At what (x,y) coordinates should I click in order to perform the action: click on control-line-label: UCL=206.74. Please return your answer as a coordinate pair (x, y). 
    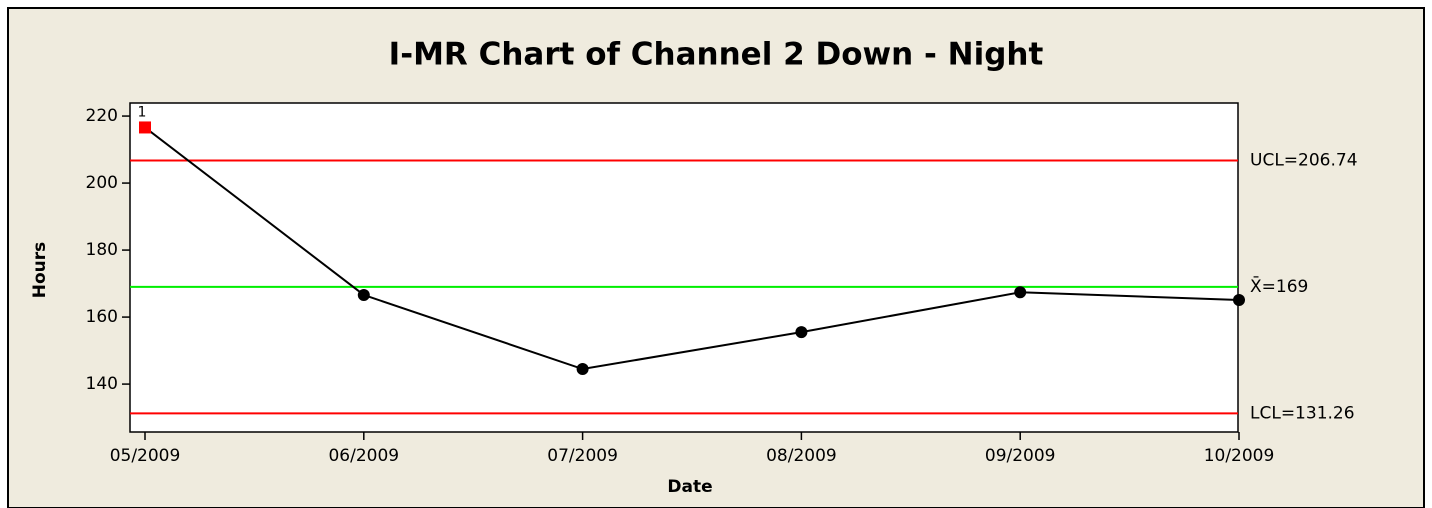
    Looking at the image, I should click on (1304, 160).